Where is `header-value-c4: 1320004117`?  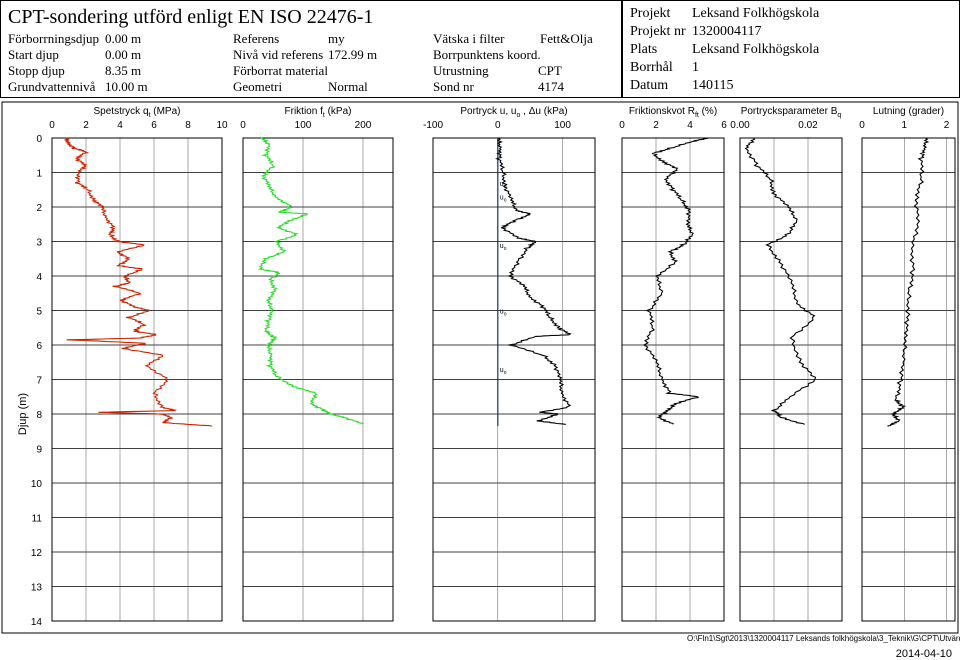 header-value-c4: 1320004117 is located at coordinates (727, 31).